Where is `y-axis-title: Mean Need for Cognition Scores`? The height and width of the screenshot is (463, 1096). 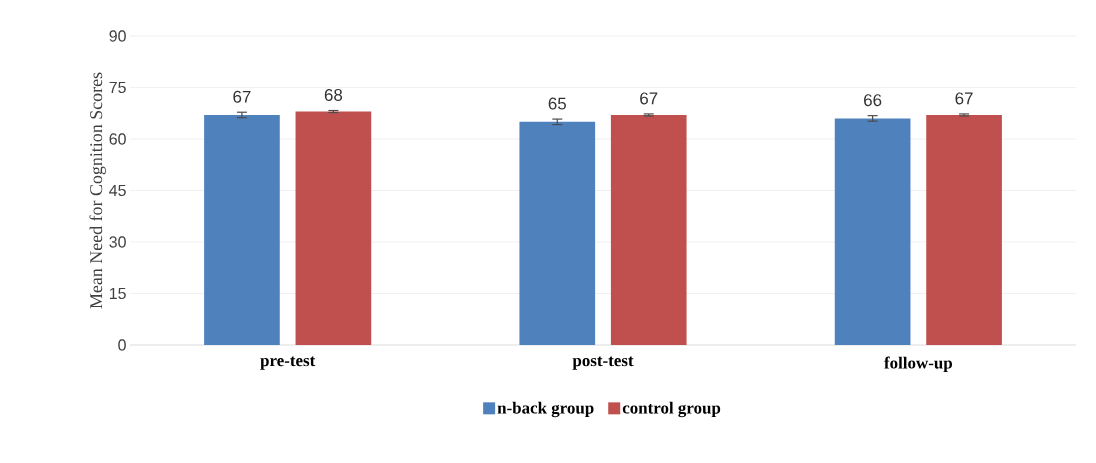 y-axis-title: Mean Need for Cognition Scores is located at coordinates (97, 190).